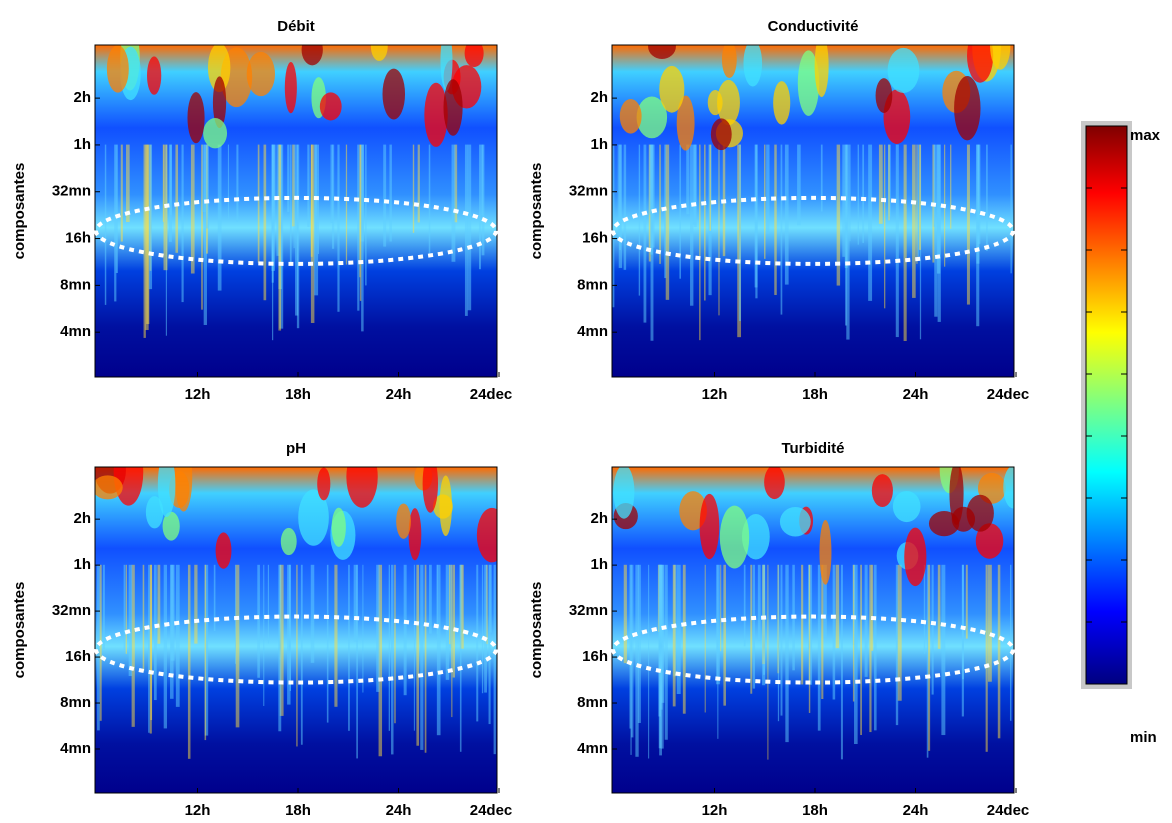 The width and height of the screenshot is (1172, 823). Describe the element at coordinates (715, 810) in the screenshot. I see `x-tick-label: 12h` at that location.